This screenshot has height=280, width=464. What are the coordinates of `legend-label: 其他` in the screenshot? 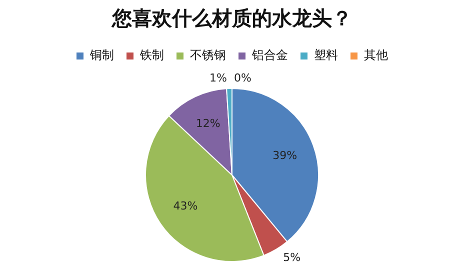 It's located at (376, 55).